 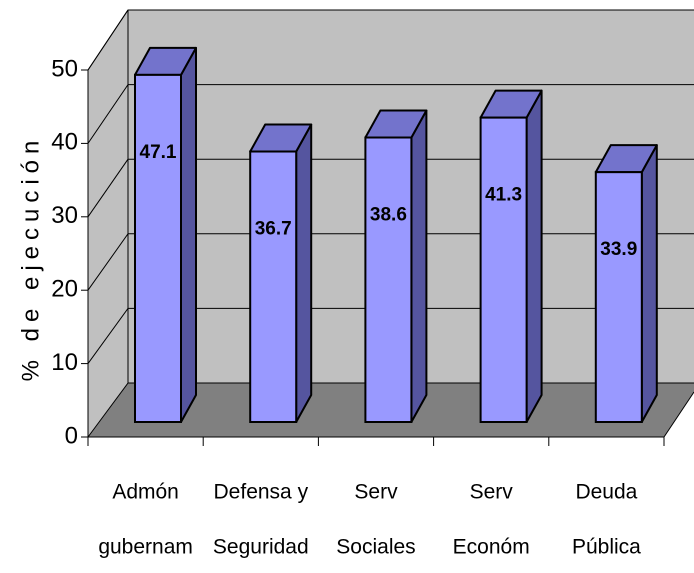 What do you see at coordinates (108, 223) in the screenshot?
I see `side-wall` at bounding box center [108, 223].